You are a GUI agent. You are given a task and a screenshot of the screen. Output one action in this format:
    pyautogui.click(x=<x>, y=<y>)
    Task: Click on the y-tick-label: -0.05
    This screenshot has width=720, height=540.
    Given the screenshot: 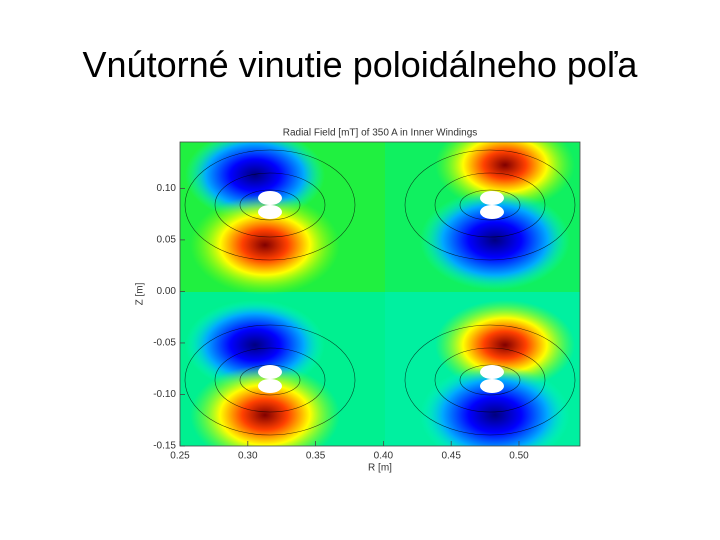 What is the action you would take?
    pyautogui.click(x=164, y=343)
    